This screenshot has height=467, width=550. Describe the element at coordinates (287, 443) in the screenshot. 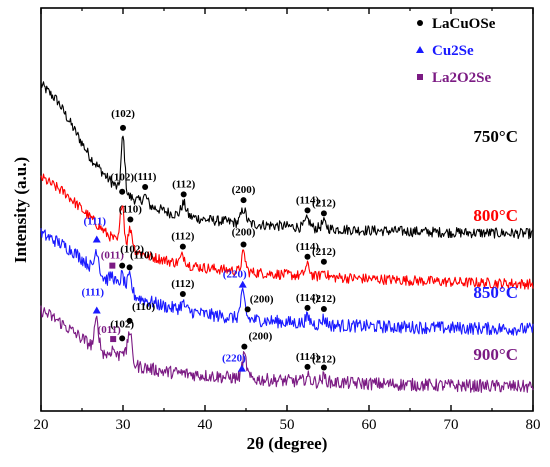

I see `x-axis-title: 2θ (degree)` at that location.